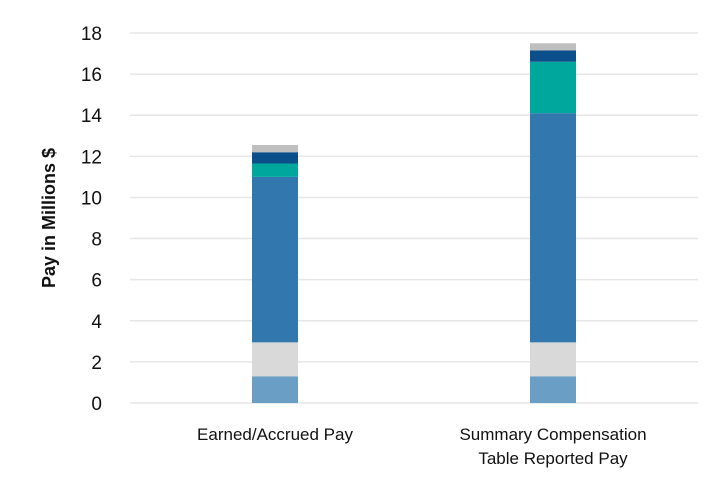 Image resolution: width=728 pixels, height=498 pixels. Describe the element at coordinates (96, 240) in the screenshot. I see `y-tick-label: 8` at that location.